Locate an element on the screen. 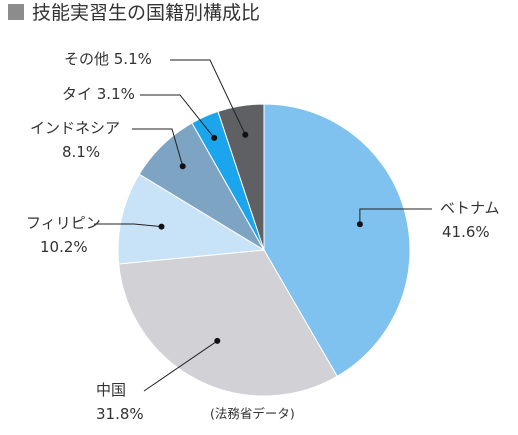 The height and width of the screenshot is (435, 518). slice-label-name: インドネシア is located at coordinates (75, 128).